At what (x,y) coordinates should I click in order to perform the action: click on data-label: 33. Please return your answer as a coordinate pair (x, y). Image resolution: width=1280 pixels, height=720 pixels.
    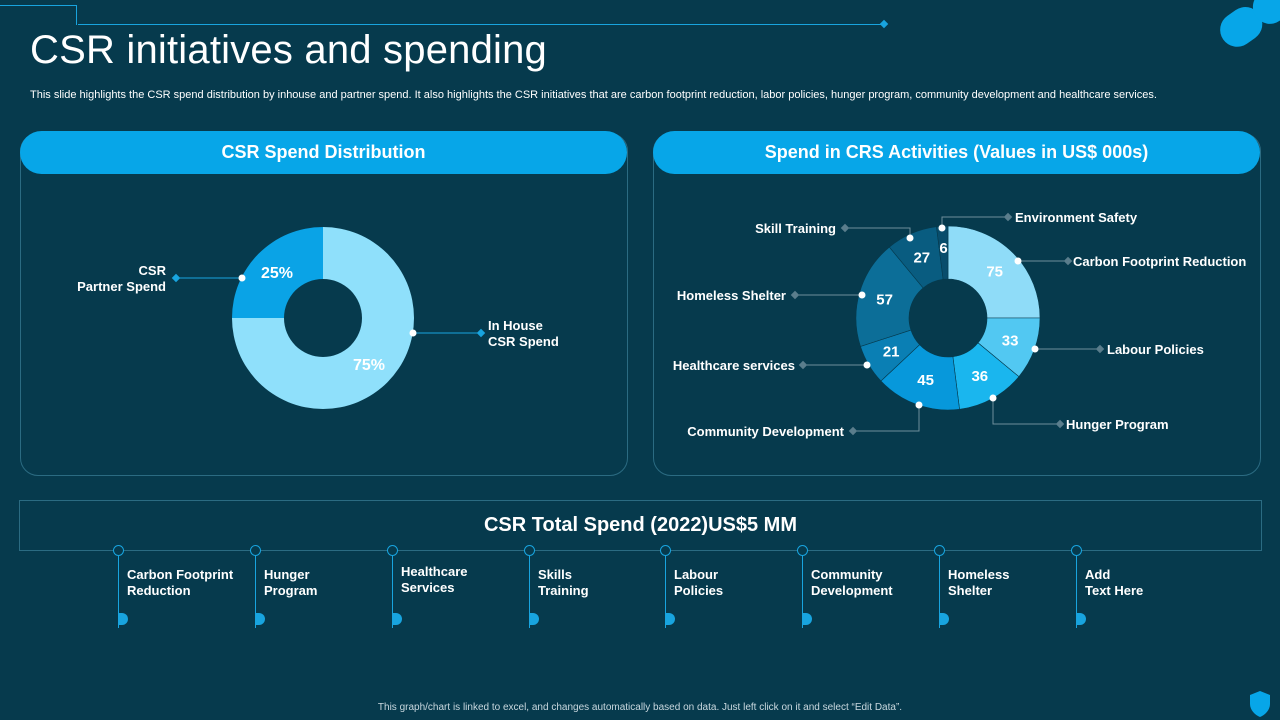
    Looking at the image, I should click on (1010, 340).